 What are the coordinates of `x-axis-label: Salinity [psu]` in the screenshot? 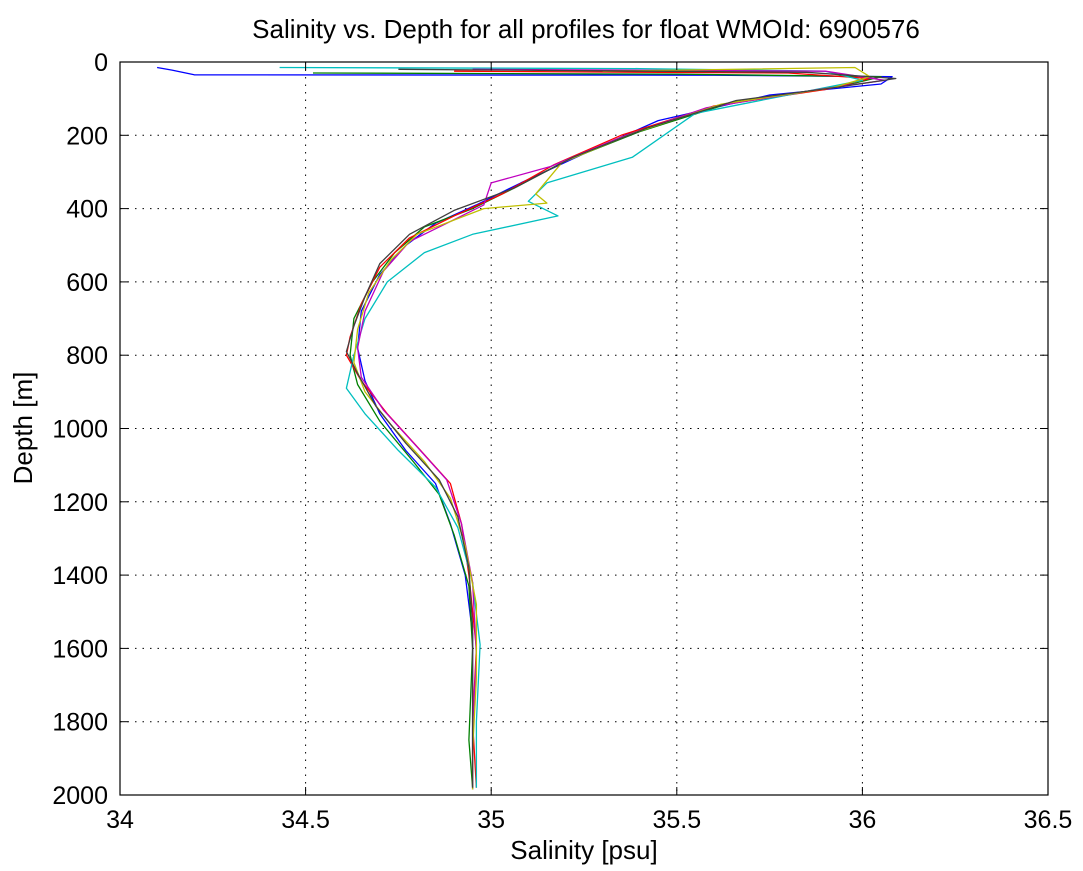 It's located at (583, 850).